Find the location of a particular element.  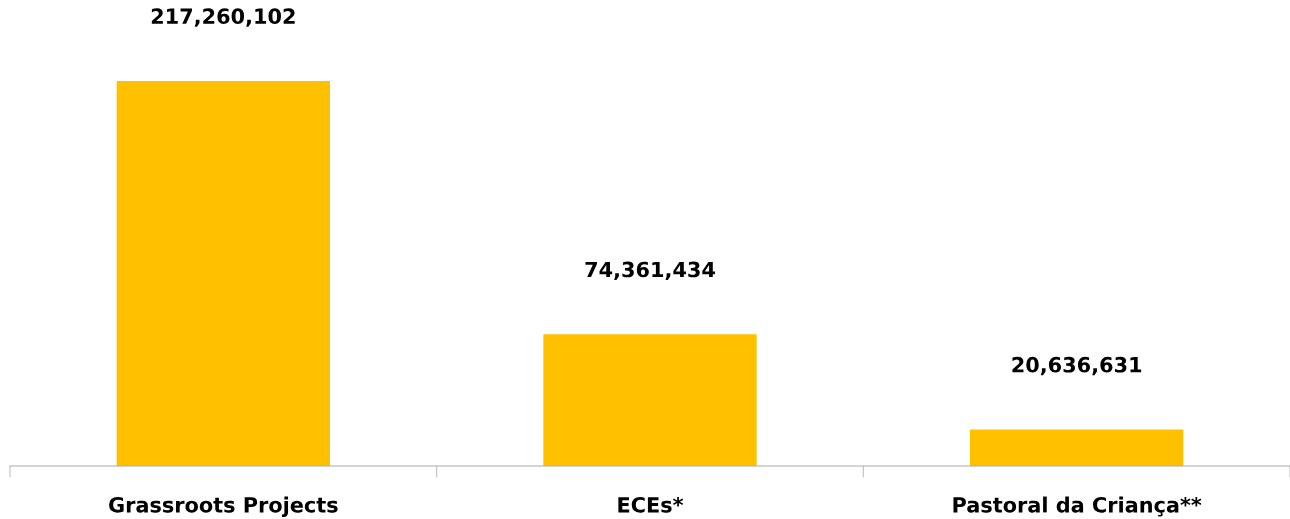

data-label: 217,260,102 is located at coordinates (223, 17).